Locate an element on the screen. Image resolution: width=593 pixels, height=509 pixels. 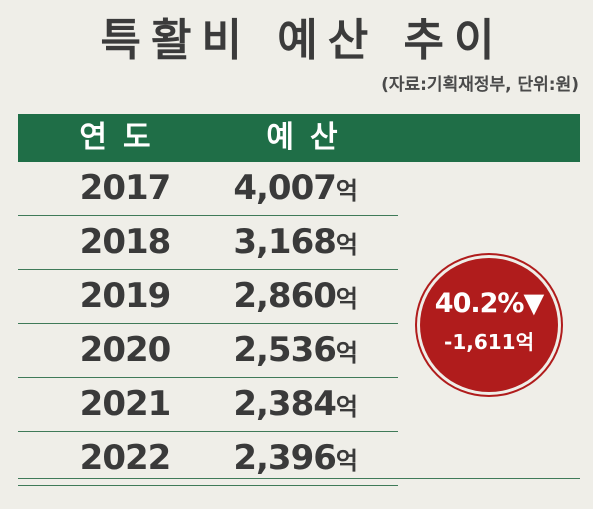
table-bottom-rule is located at coordinates (299, 478).